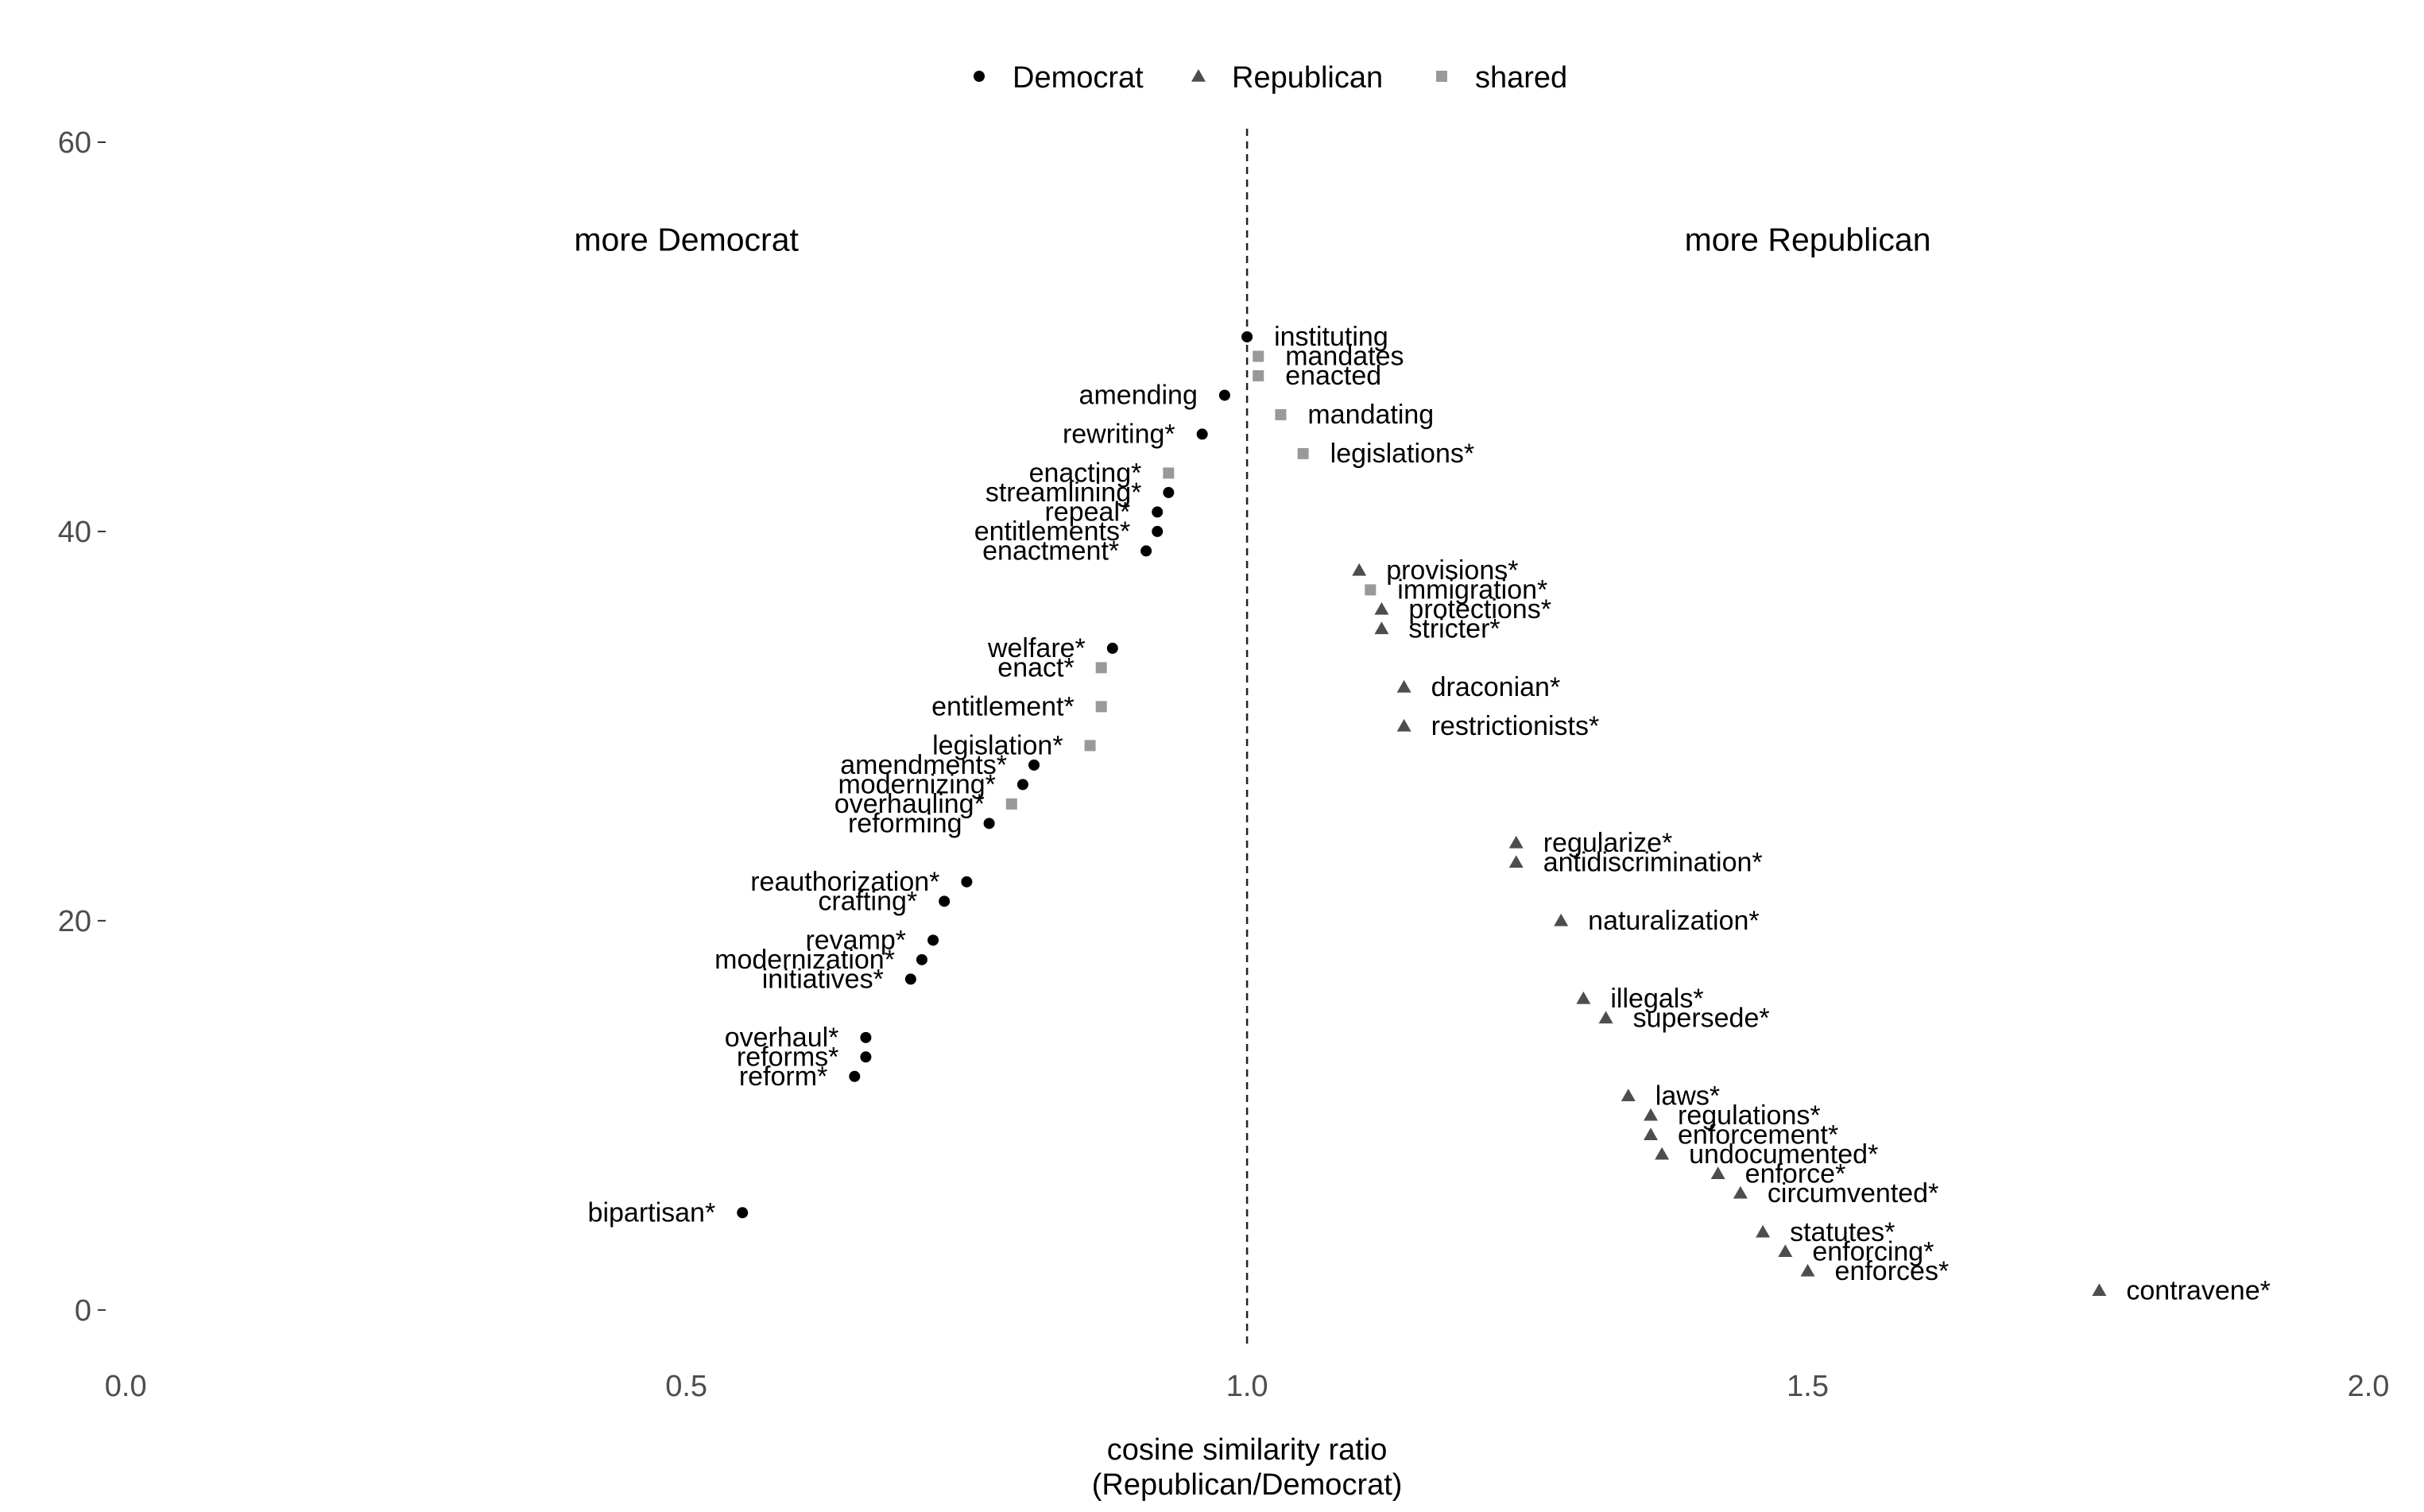 The image size is (2424, 1512). I want to click on legend-shared-marker, so click(1441, 76).